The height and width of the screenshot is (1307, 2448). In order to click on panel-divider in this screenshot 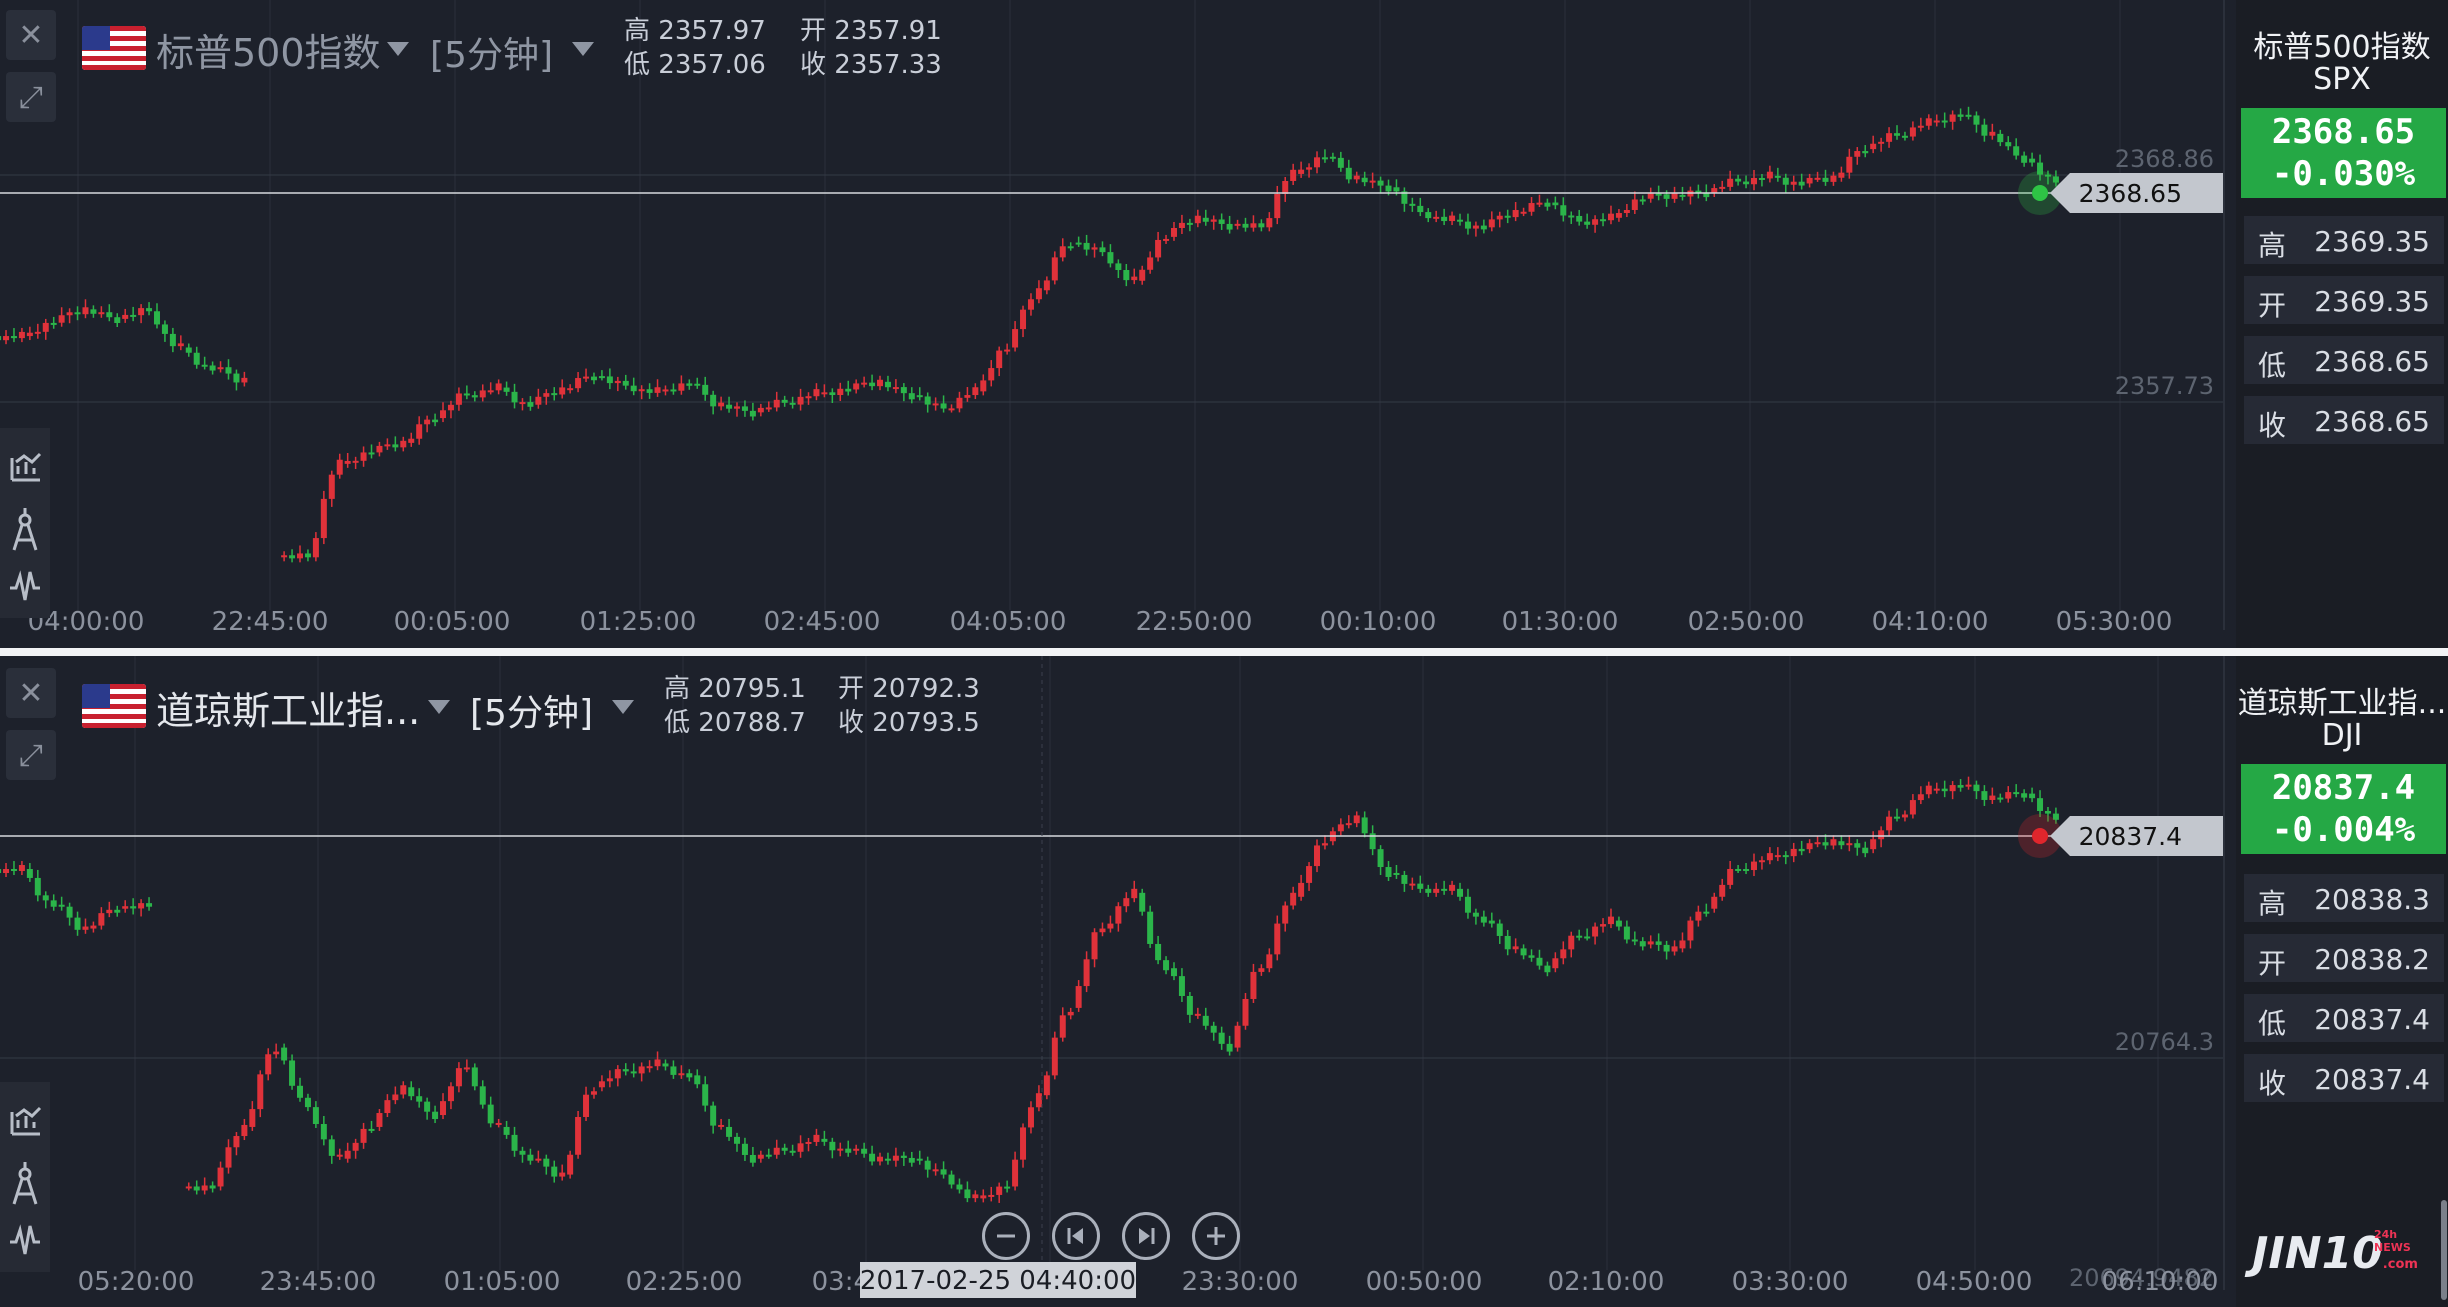, I will do `click(1224, 652)`.